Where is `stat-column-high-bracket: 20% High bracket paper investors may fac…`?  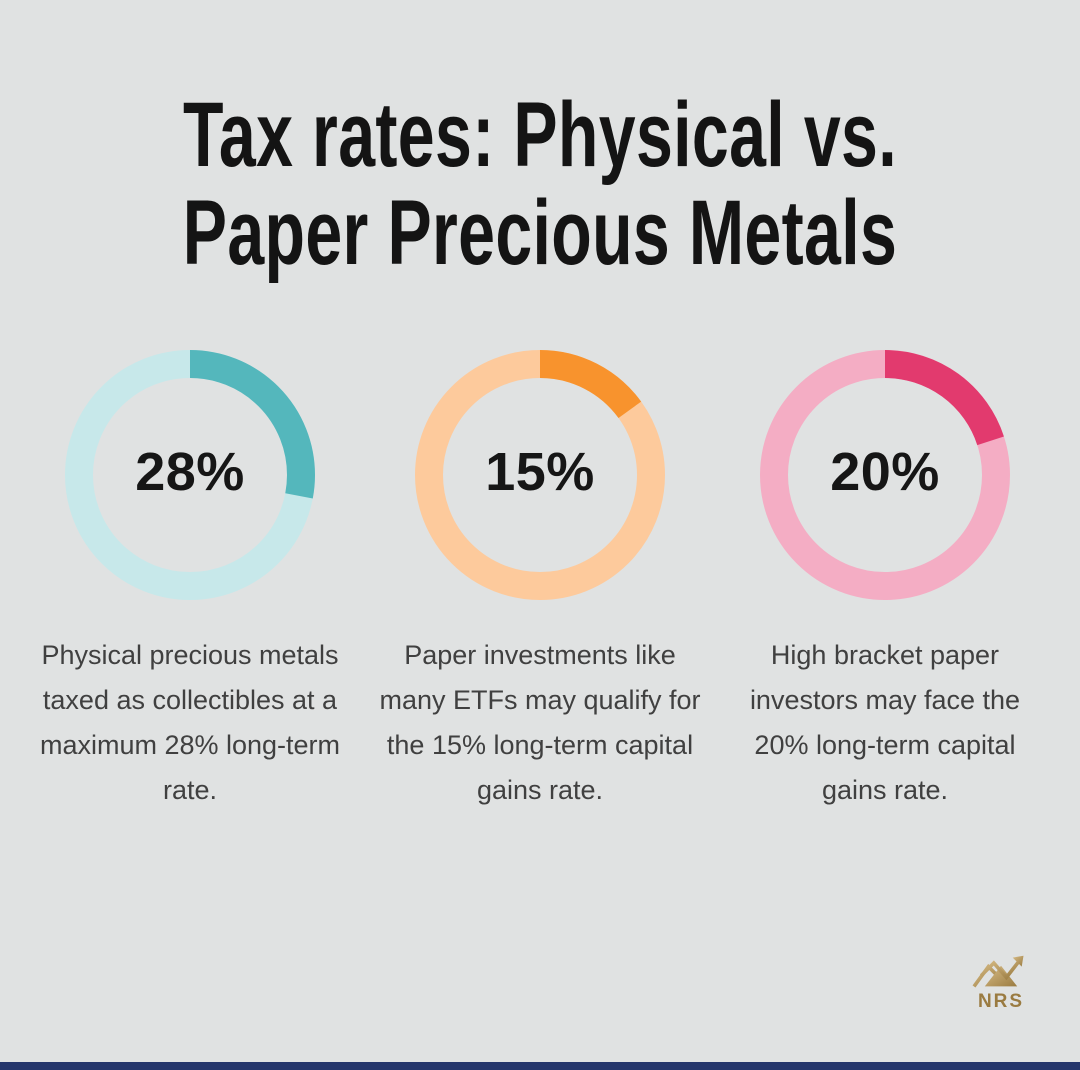
stat-column-high-bracket: 20% High bracket paper investors may fac… is located at coordinates (885, 581).